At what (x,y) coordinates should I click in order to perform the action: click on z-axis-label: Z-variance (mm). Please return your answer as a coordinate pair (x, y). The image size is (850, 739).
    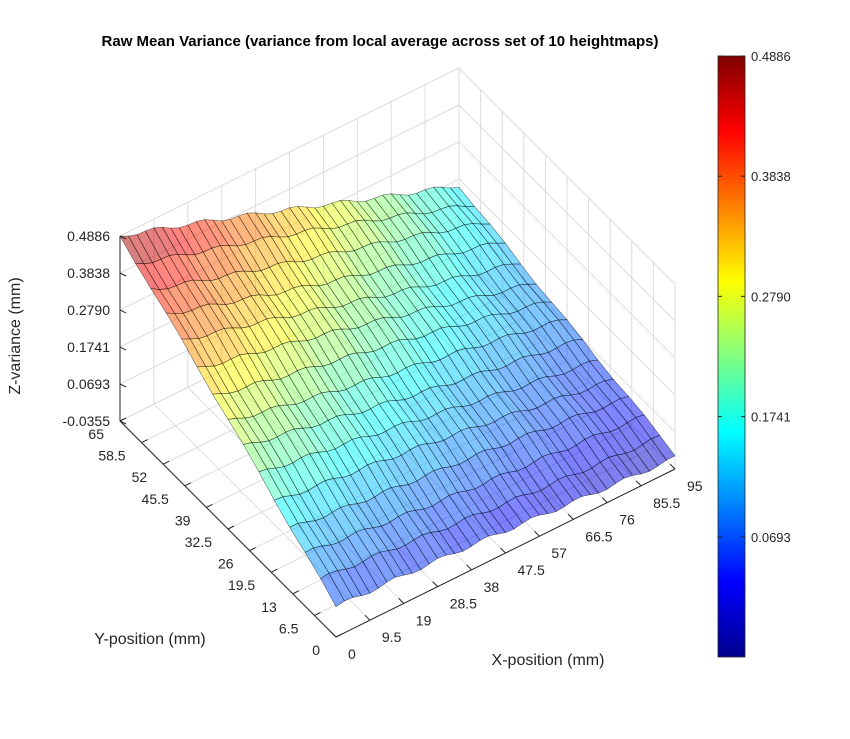
    Looking at the image, I should click on (15, 335).